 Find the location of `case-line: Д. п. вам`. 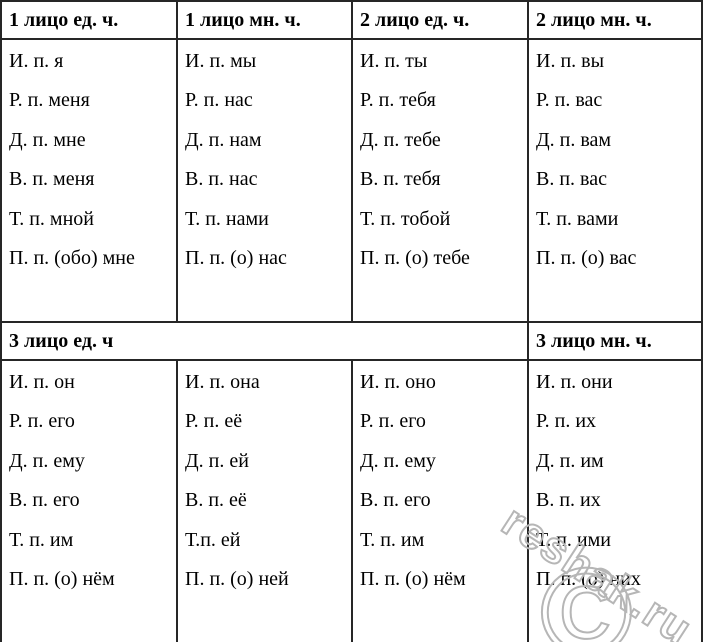

case-line: Д. п. вам is located at coordinates (574, 139).